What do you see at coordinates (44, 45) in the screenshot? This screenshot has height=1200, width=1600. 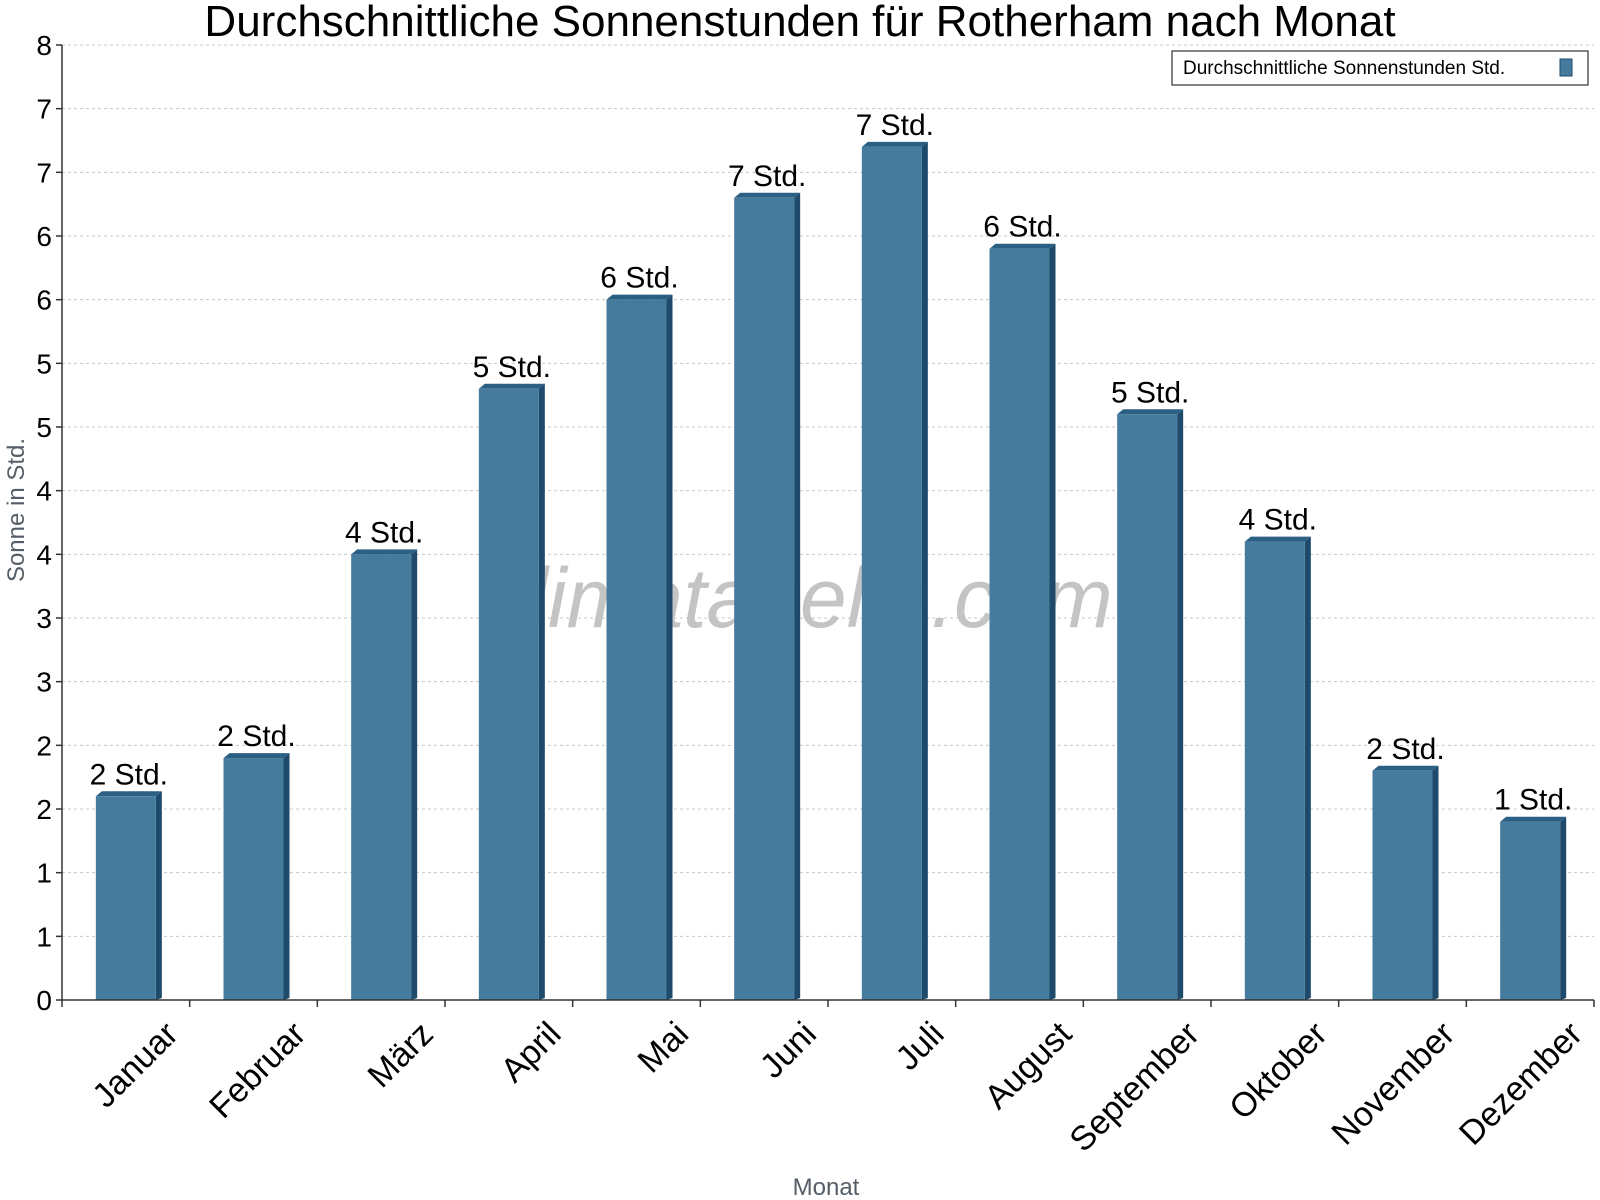 I see `y-tick-label-15: 8` at bounding box center [44, 45].